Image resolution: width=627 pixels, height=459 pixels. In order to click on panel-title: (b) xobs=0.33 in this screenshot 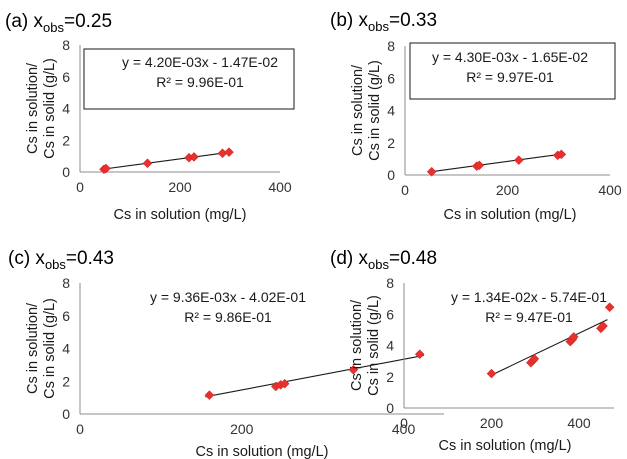, I will do `click(383, 22)`.